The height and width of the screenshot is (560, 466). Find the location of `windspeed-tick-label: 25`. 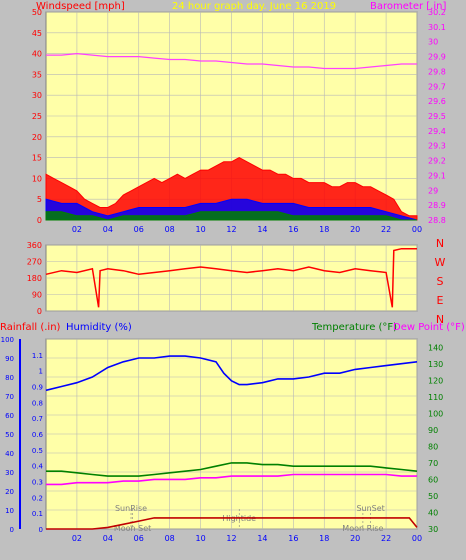

windspeed-tick-label: 25 is located at coordinates (37, 116).